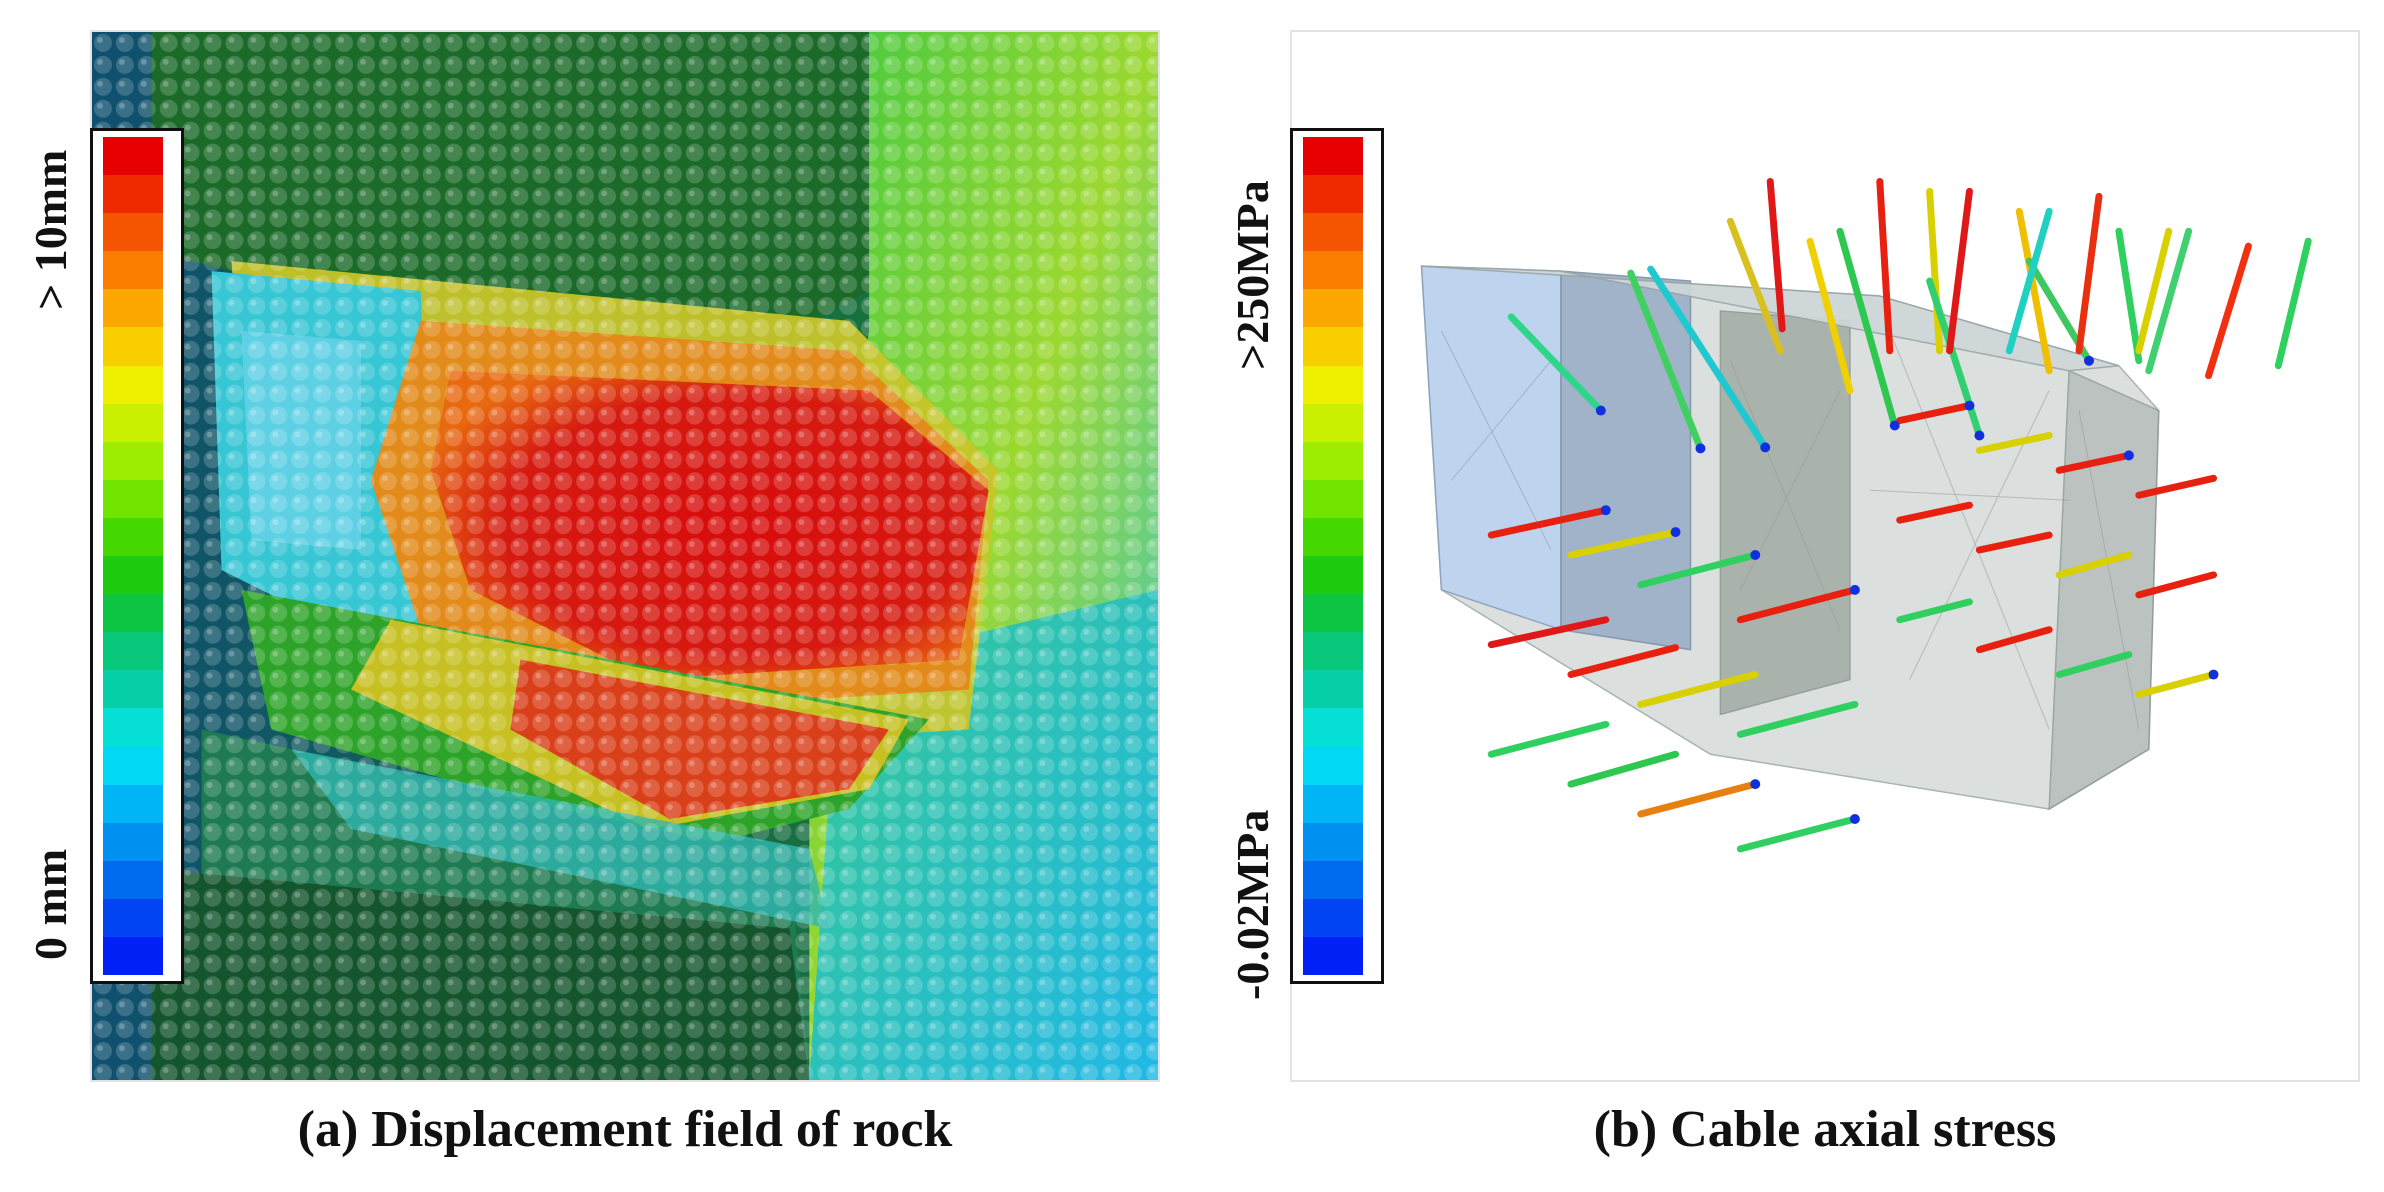 The width and height of the screenshot is (2384, 1192). What do you see at coordinates (625, 1129) in the screenshot?
I see `caption-a: (a) Displacement field of rock` at bounding box center [625, 1129].